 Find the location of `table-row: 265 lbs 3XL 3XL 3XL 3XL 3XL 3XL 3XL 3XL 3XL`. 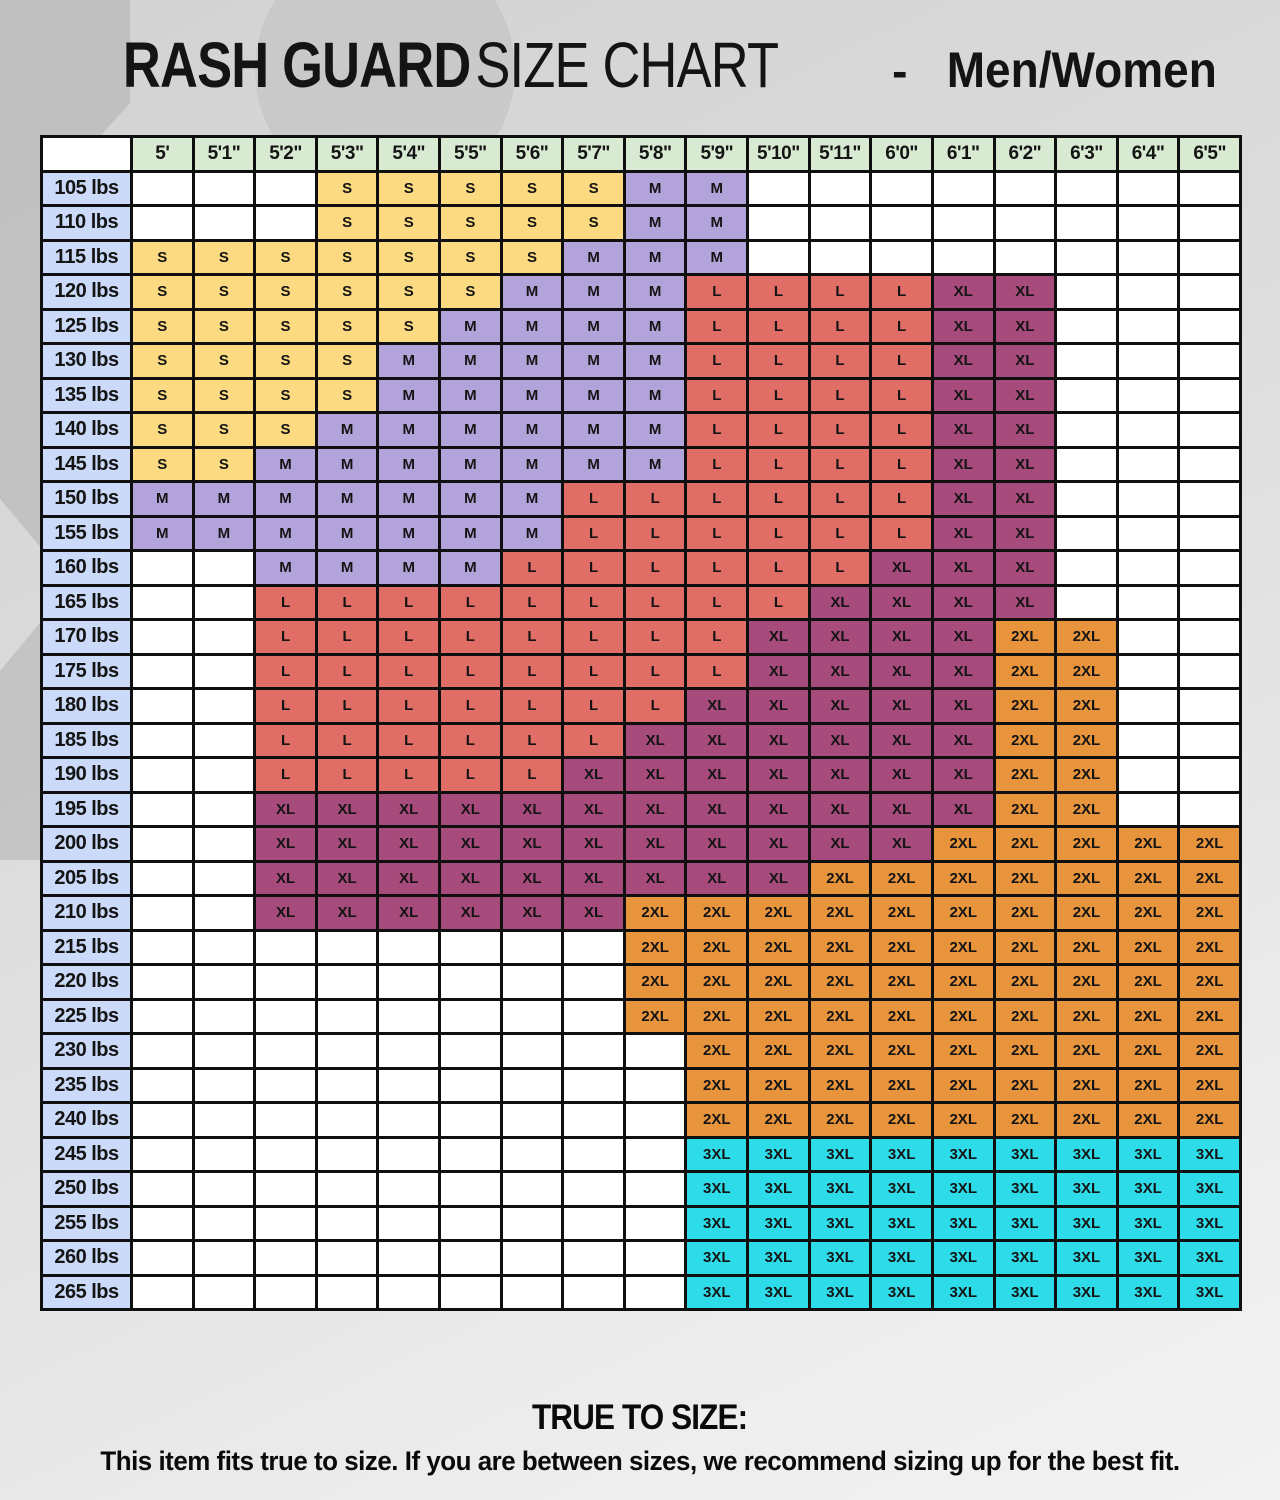

table-row: 265 lbs 3XL 3XL 3XL 3XL 3XL 3XL 3XL 3XL 3XL is located at coordinates (641, 1292).